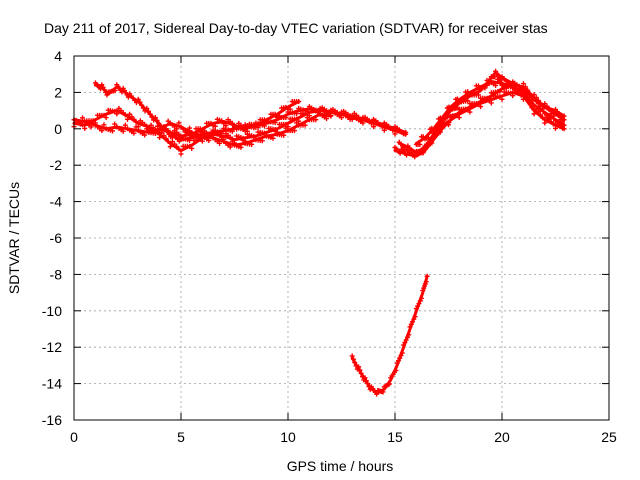  What do you see at coordinates (14, 238) in the screenshot?
I see `y-axis-title: SDTVAR / TECUs` at bounding box center [14, 238].